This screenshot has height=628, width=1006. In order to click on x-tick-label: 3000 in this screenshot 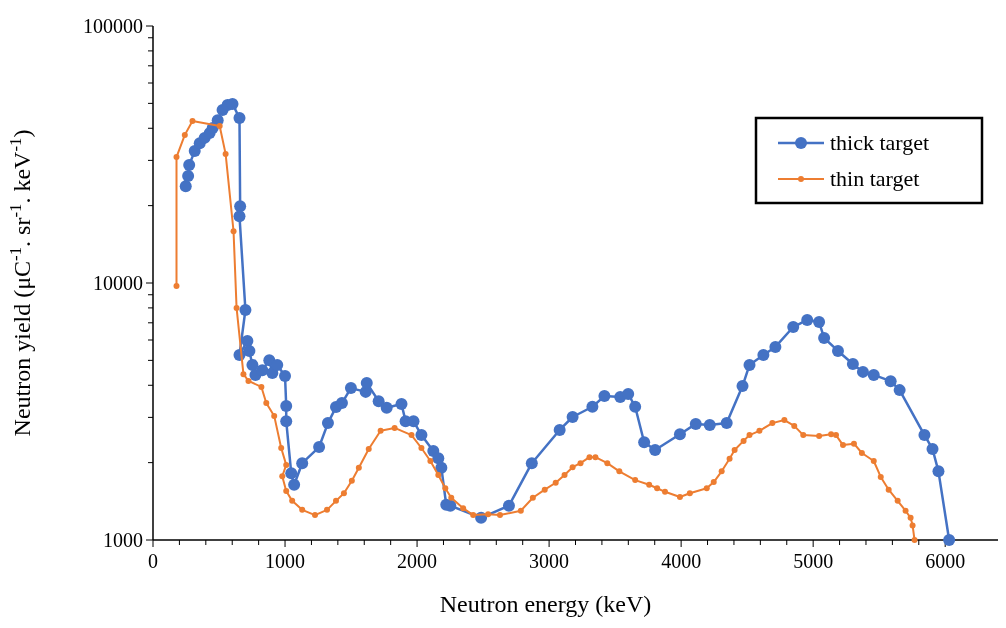, I will do `click(549, 561)`.